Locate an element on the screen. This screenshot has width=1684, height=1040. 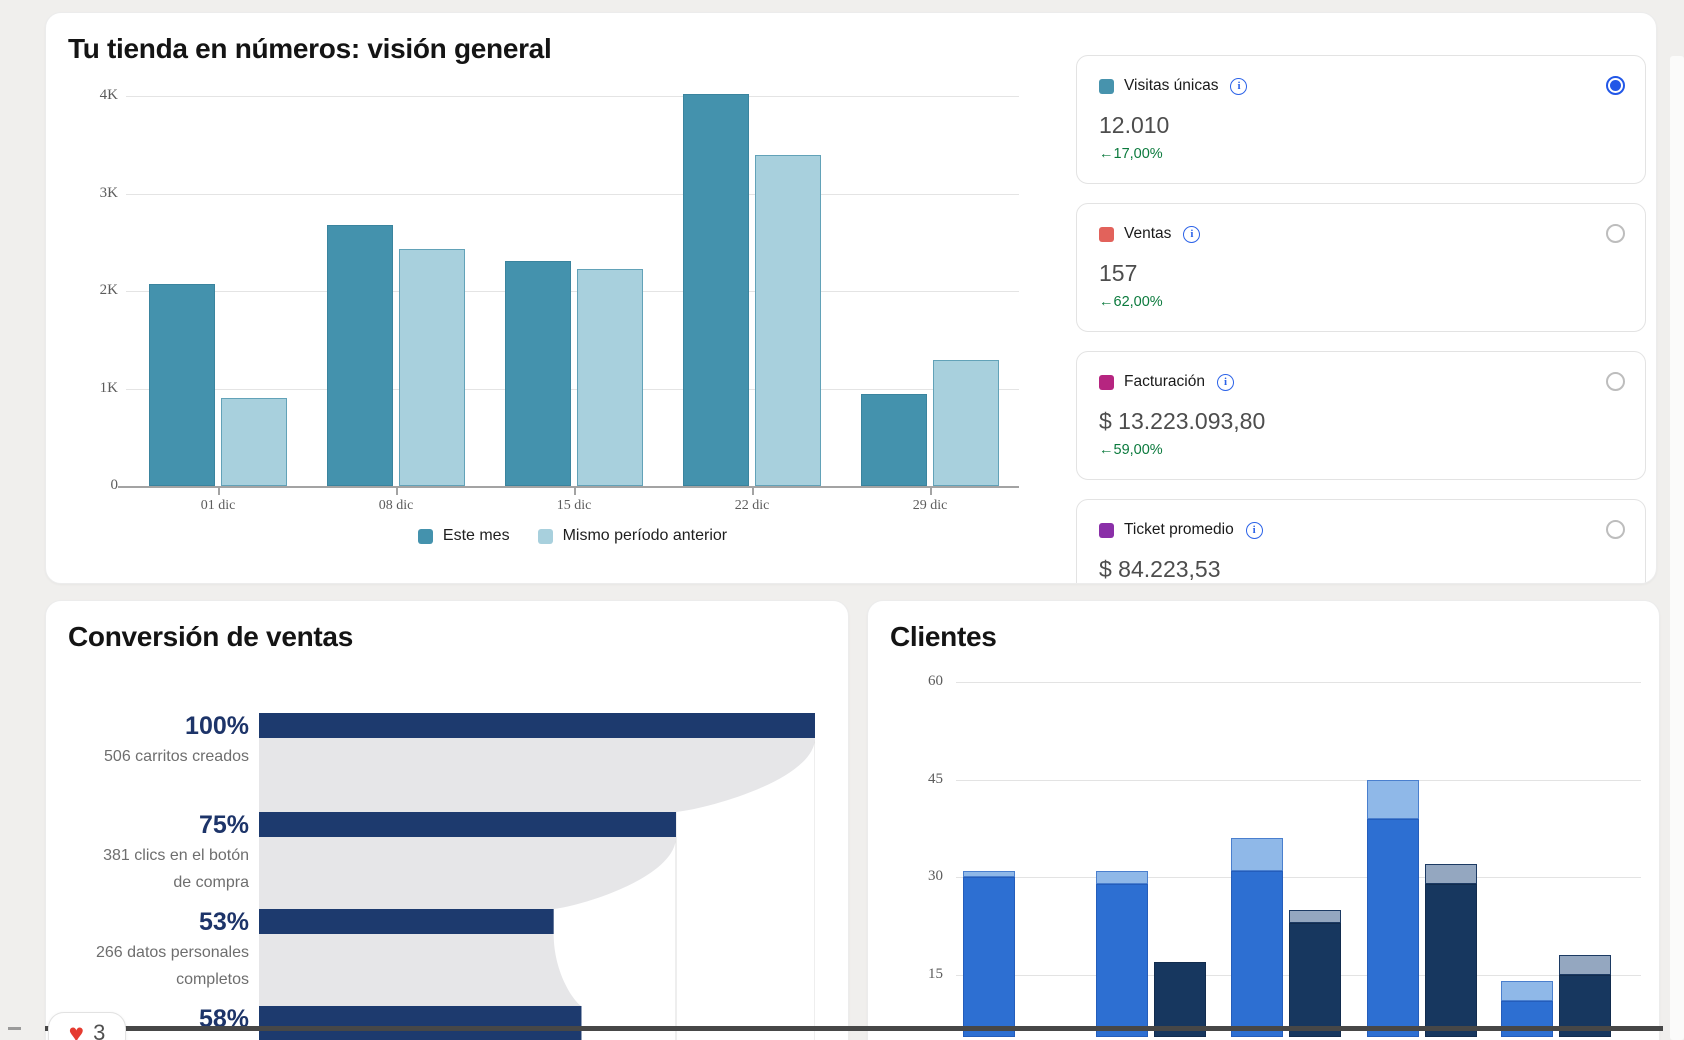
y-axis-tick-label: 30 is located at coordinates (935, 876).